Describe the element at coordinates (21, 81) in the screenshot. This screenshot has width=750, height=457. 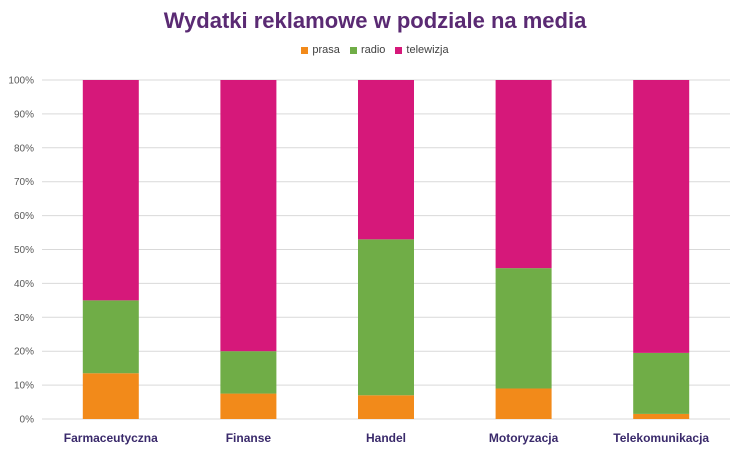
I see `y-tick-label: 100%` at that location.